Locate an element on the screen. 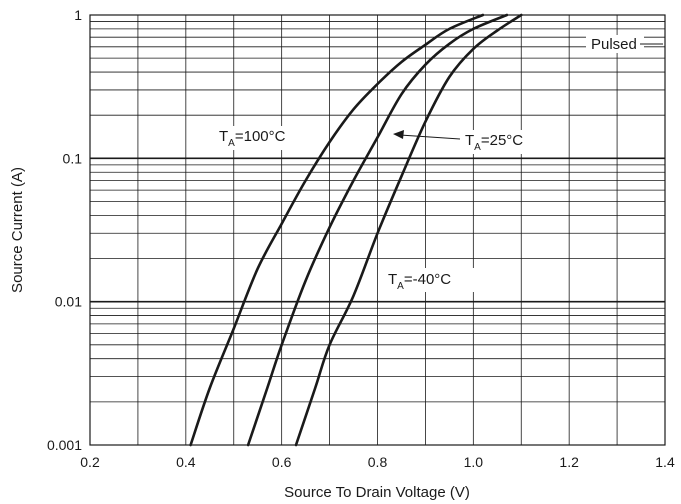 This screenshot has width=681, height=504. y-tick-label: 1 is located at coordinates (78, 15).